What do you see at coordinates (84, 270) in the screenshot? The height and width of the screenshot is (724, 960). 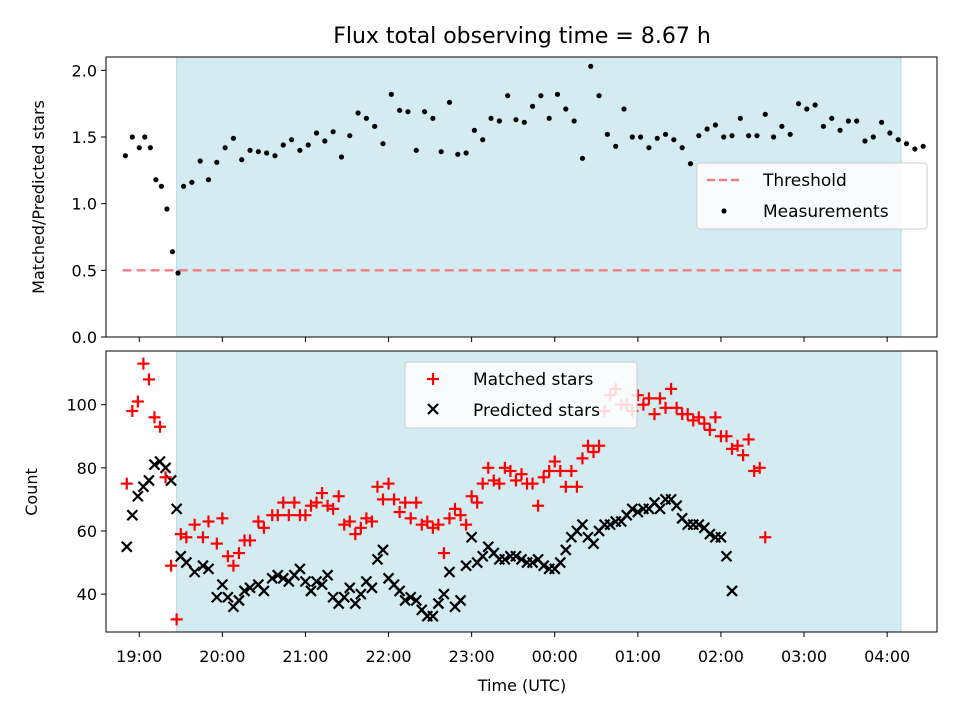 I see `ratio-y-tick-label: 0.5` at bounding box center [84, 270].